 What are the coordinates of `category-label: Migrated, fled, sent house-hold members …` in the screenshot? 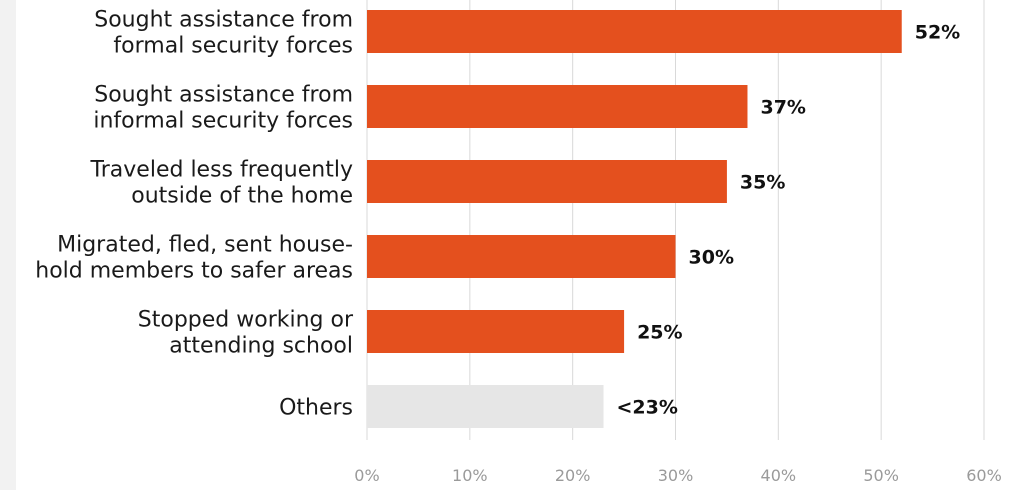 It's located at (194, 258).